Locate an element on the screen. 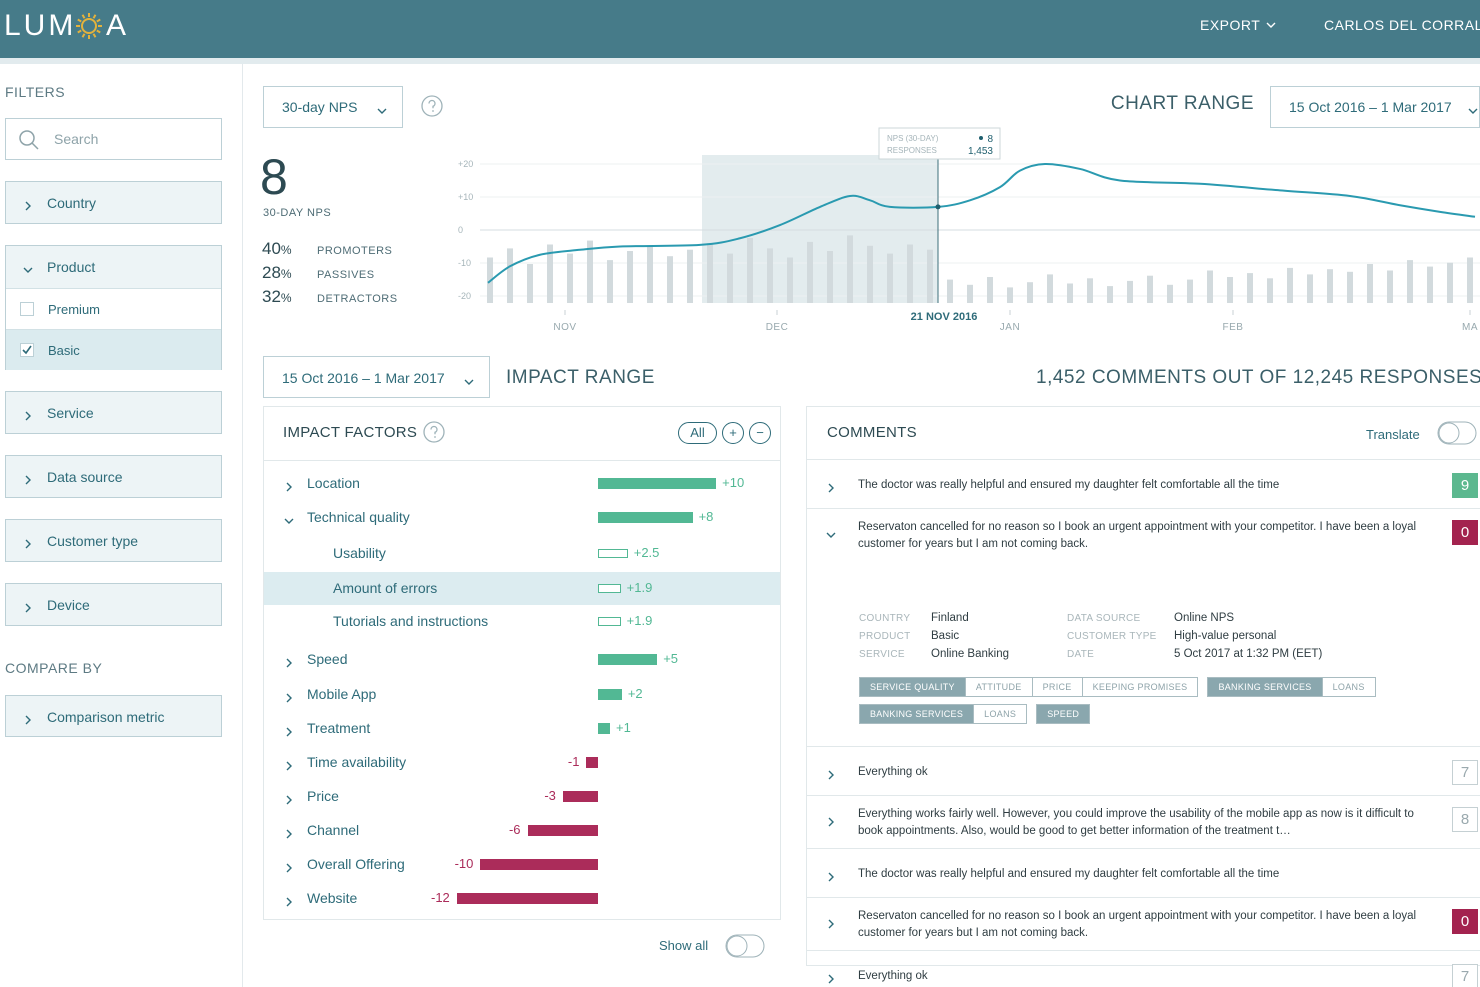 The height and width of the screenshot is (987, 1480). filter-group: Country is located at coordinates (113, 202).